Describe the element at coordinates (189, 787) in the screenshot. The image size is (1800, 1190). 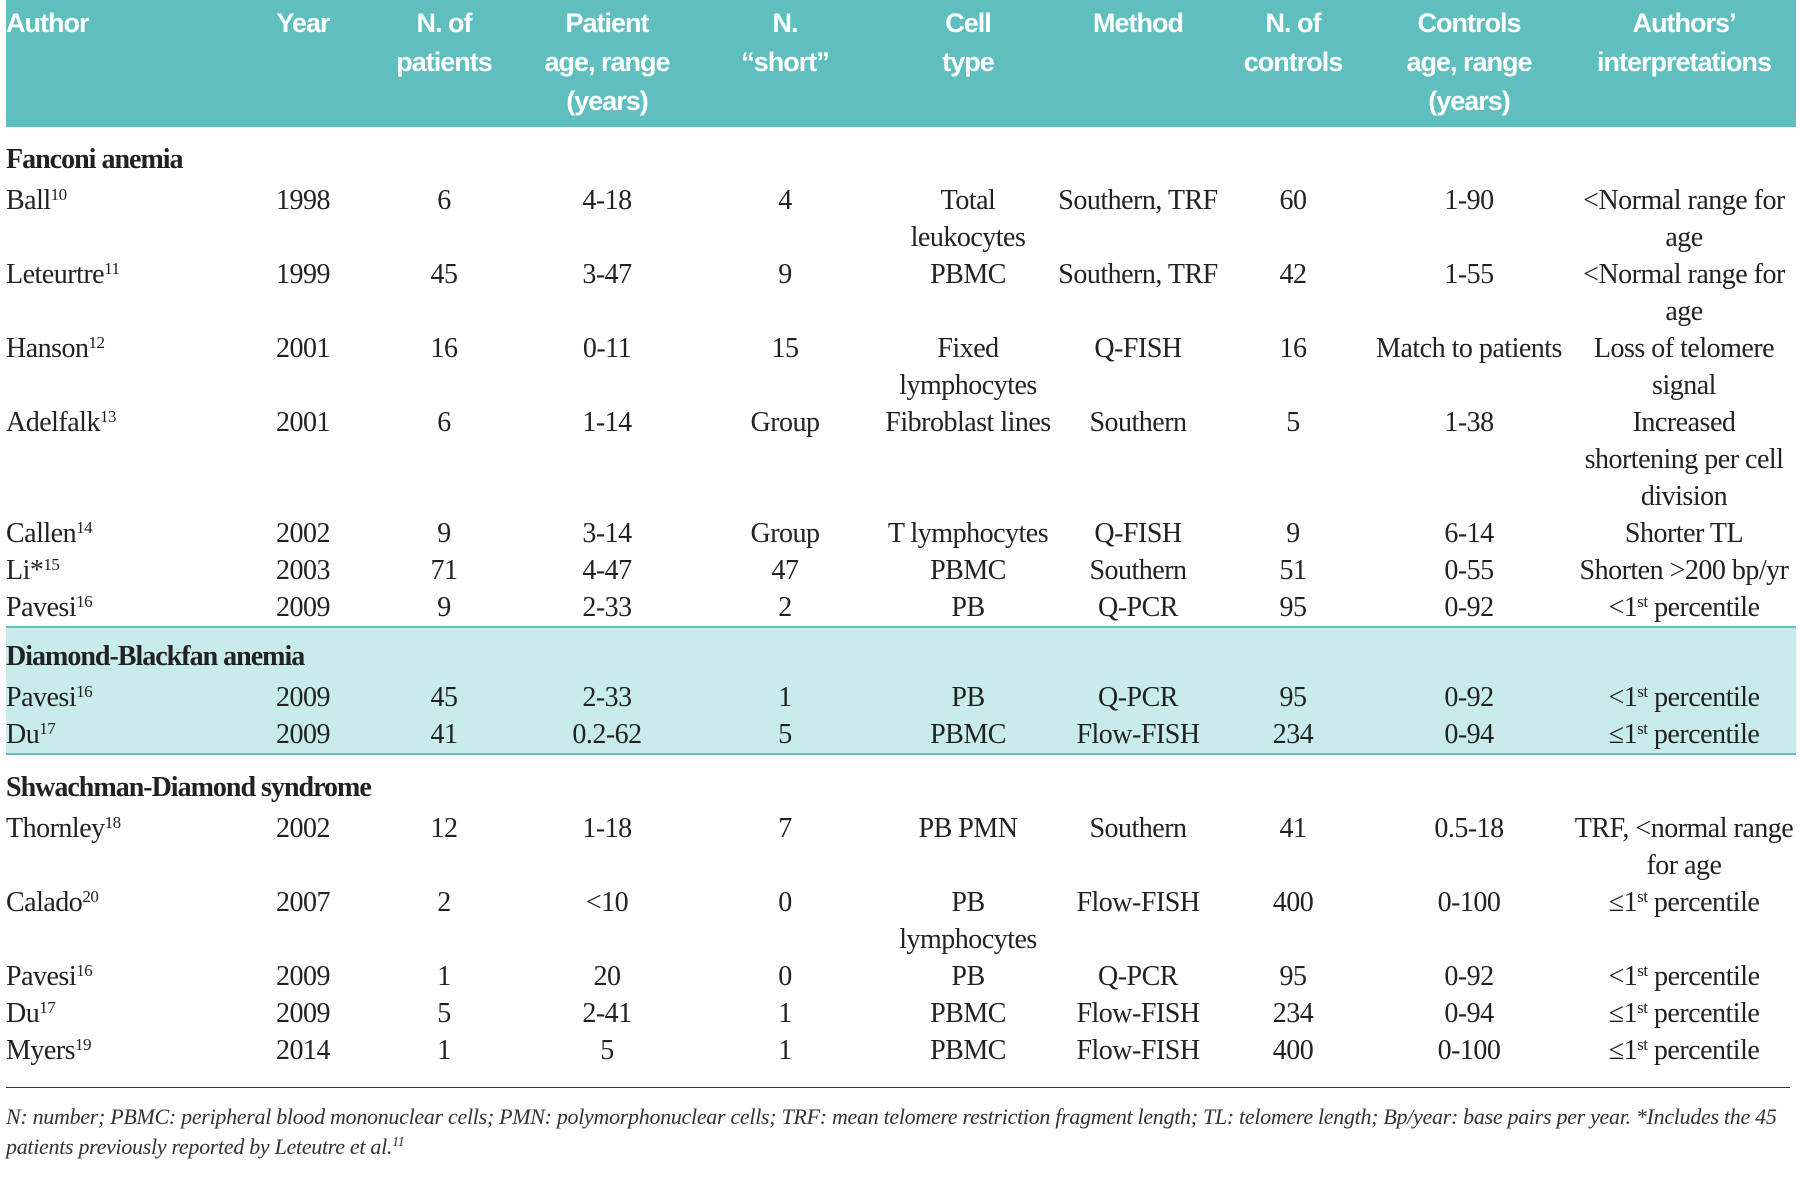
I see `section-title: Shwachman-Diamond syndrome` at that location.